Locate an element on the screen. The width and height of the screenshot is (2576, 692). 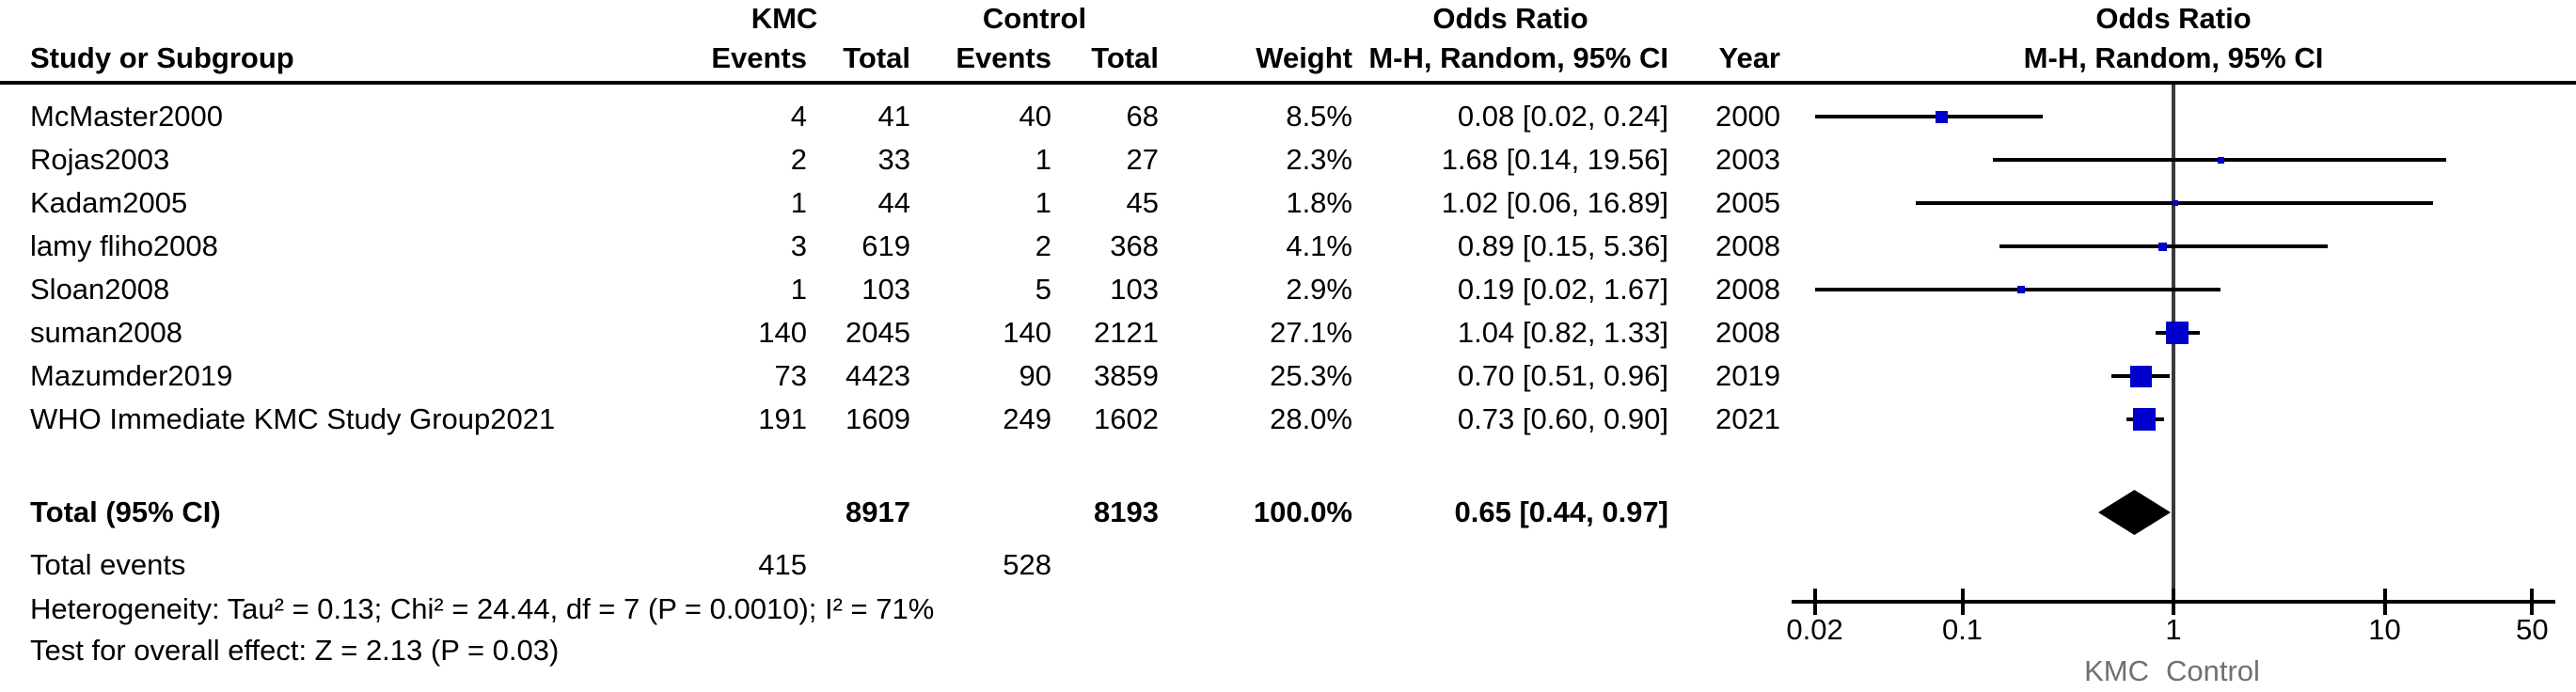
column-group-kmc: KMC is located at coordinates (784, 18).